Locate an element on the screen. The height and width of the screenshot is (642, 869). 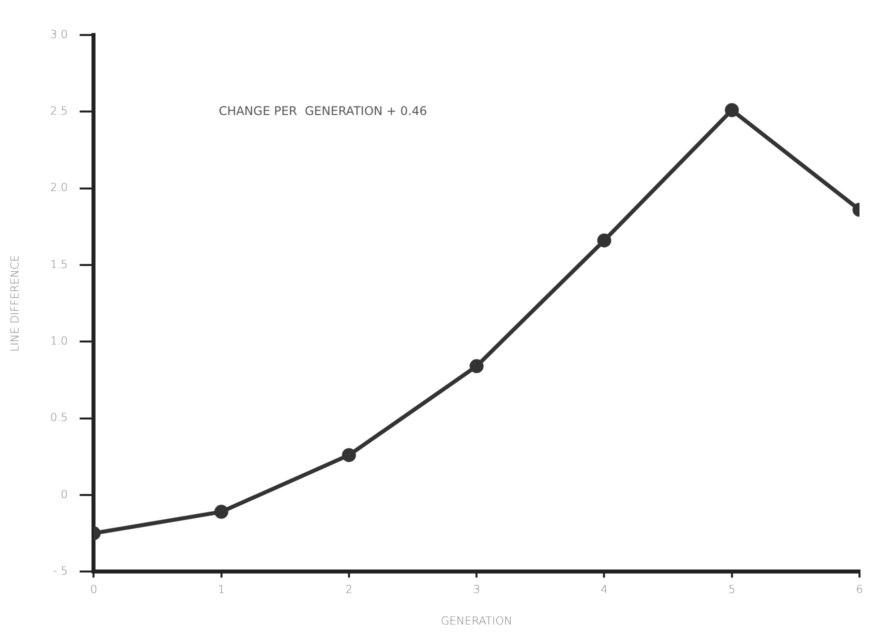
x-tick-label: 5 is located at coordinates (732, 589).